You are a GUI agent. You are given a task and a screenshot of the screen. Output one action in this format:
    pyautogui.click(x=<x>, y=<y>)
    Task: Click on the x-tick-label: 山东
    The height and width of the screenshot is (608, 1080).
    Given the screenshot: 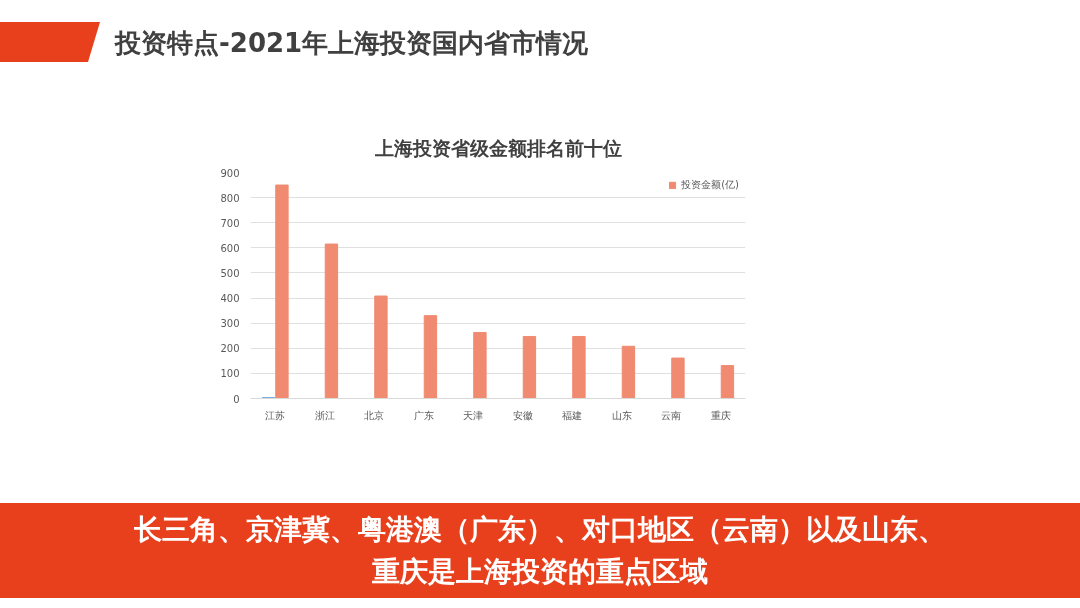 What is the action you would take?
    pyautogui.click(x=621, y=415)
    